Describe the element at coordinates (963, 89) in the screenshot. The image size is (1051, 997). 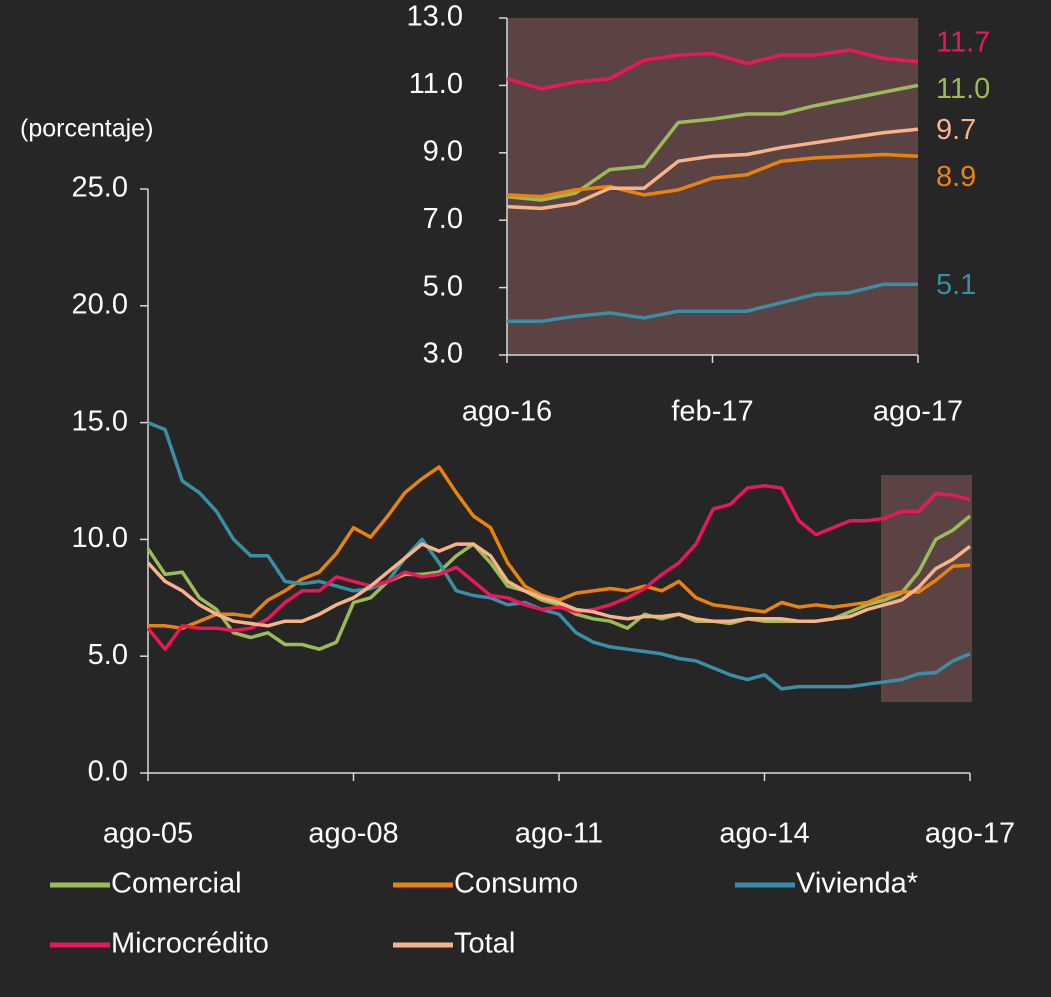
I see `end-label: 11.0` at that location.